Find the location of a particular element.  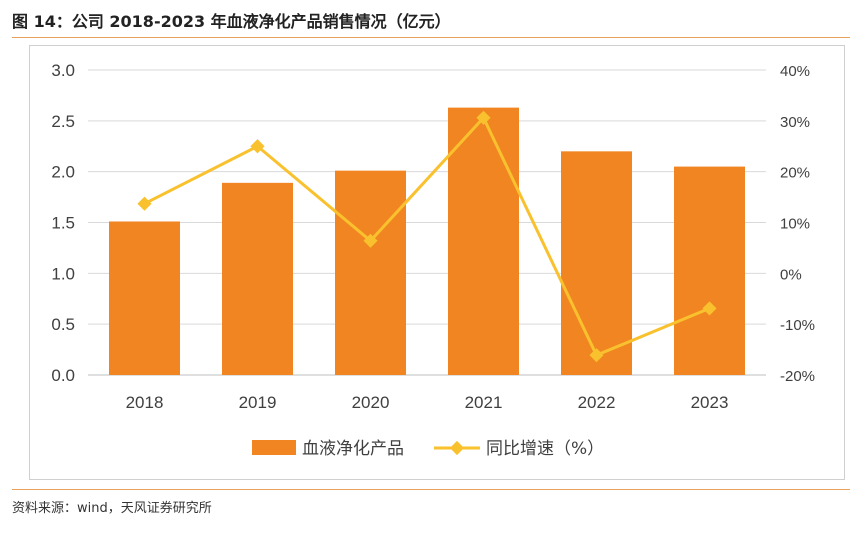

x-tick-label: 2021 is located at coordinates (484, 402).